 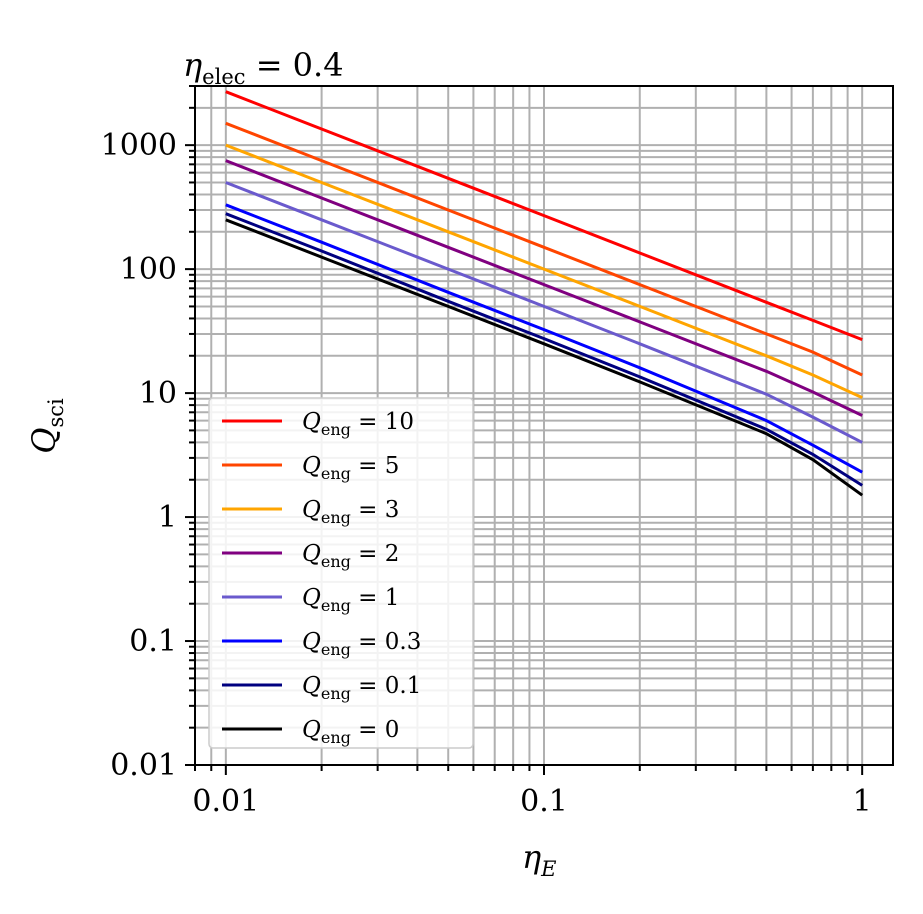 What do you see at coordinates (350, 468) in the screenshot?
I see `legend-label: Qeng = 5` at bounding box center [350, 468].